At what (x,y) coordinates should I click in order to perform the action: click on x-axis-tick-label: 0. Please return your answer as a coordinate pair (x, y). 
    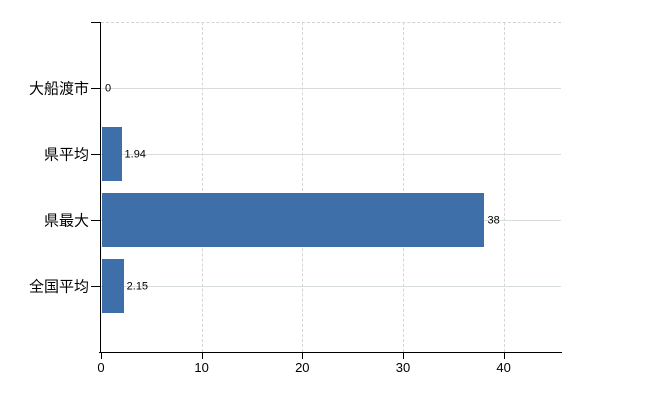
    Looking at the image, I should click on (101, 367).